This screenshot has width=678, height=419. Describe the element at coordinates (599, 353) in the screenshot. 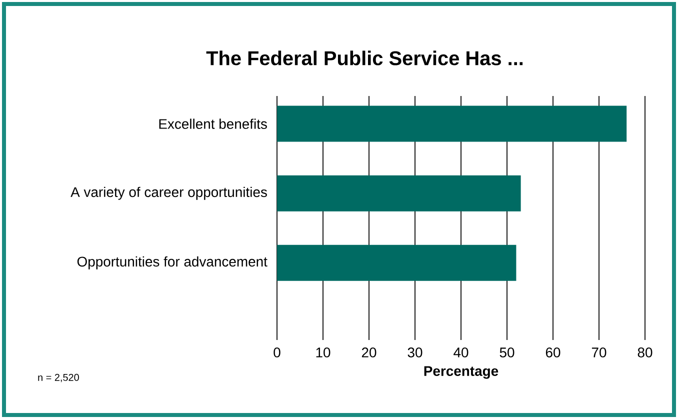

I see `x-tick-label: 70` at that location.